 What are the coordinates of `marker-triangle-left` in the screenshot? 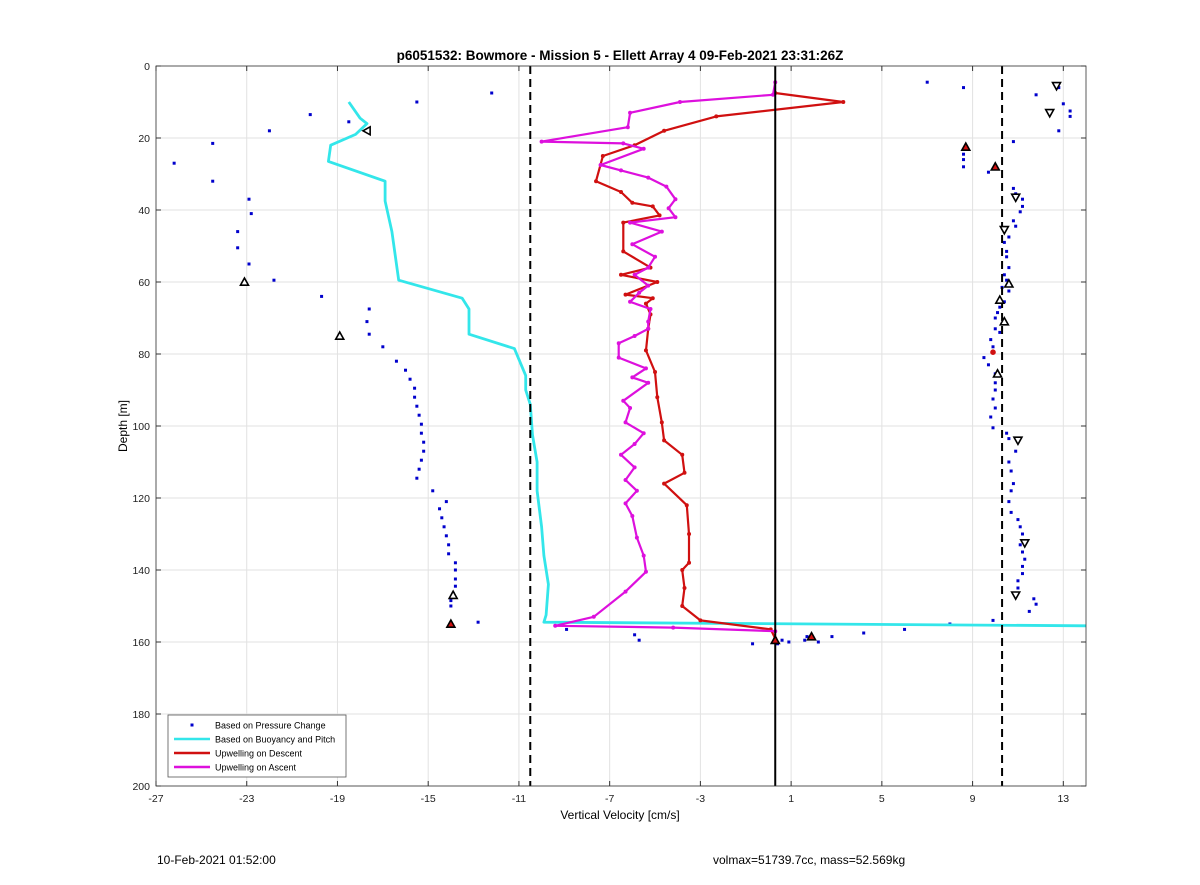 It's located at (366, 131).